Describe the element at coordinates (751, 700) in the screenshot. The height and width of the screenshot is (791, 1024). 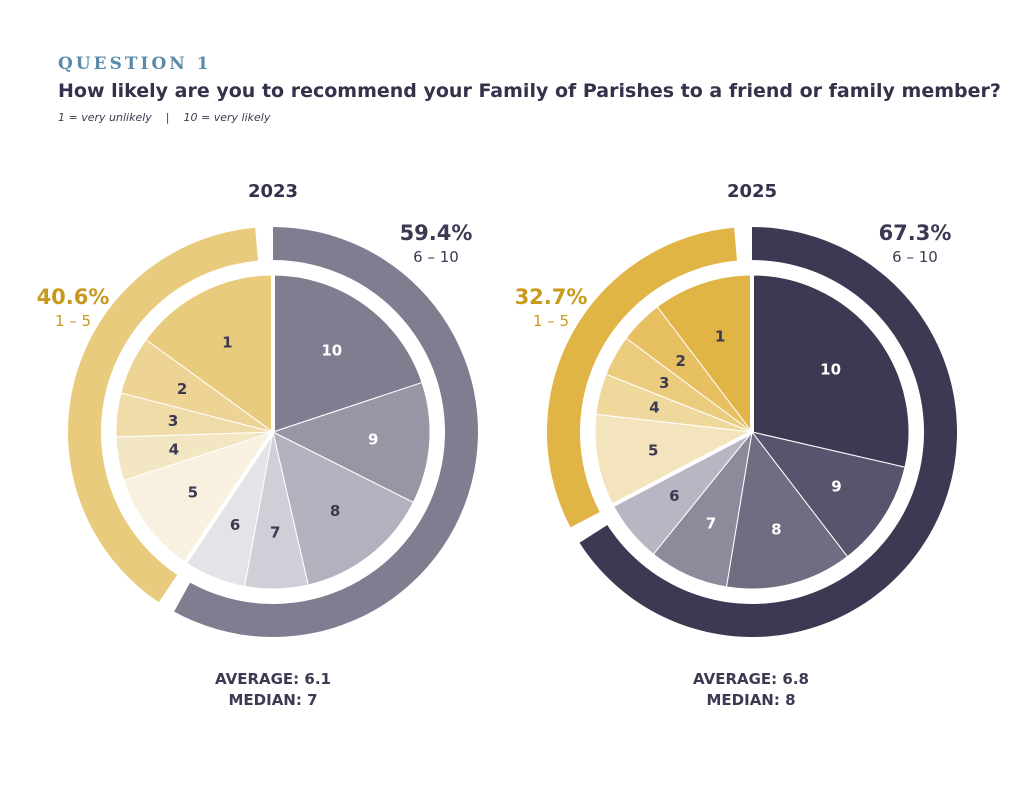
I see `median-2025: MEDIAN: 8` at that location.